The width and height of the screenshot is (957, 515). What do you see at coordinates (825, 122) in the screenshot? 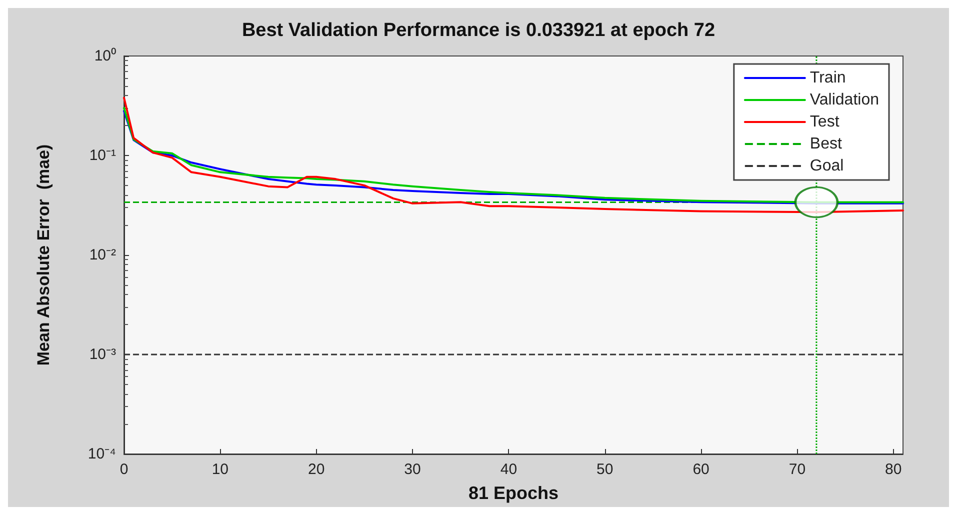
I see `legend-label: Test` at bounding box center [825, 122].